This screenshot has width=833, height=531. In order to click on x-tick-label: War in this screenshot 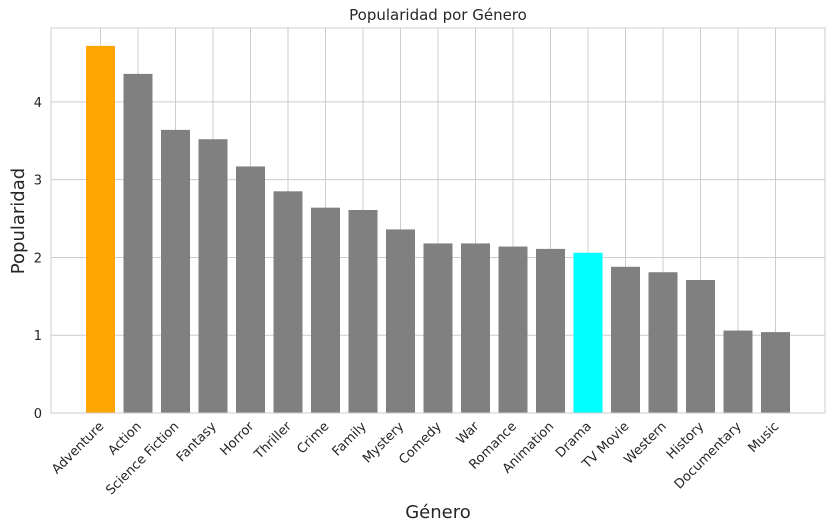, I will do `click(468, 433)`.